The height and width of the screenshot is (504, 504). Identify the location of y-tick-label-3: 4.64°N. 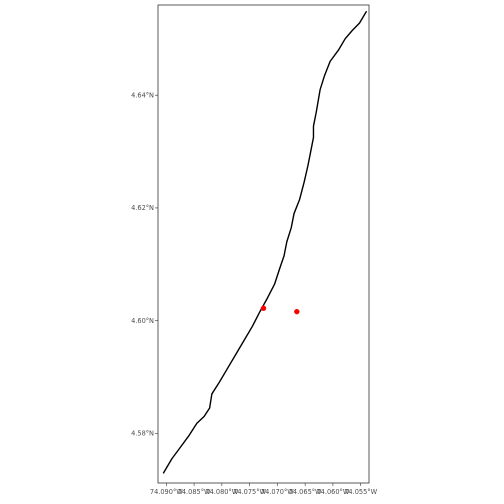
(142, 95).